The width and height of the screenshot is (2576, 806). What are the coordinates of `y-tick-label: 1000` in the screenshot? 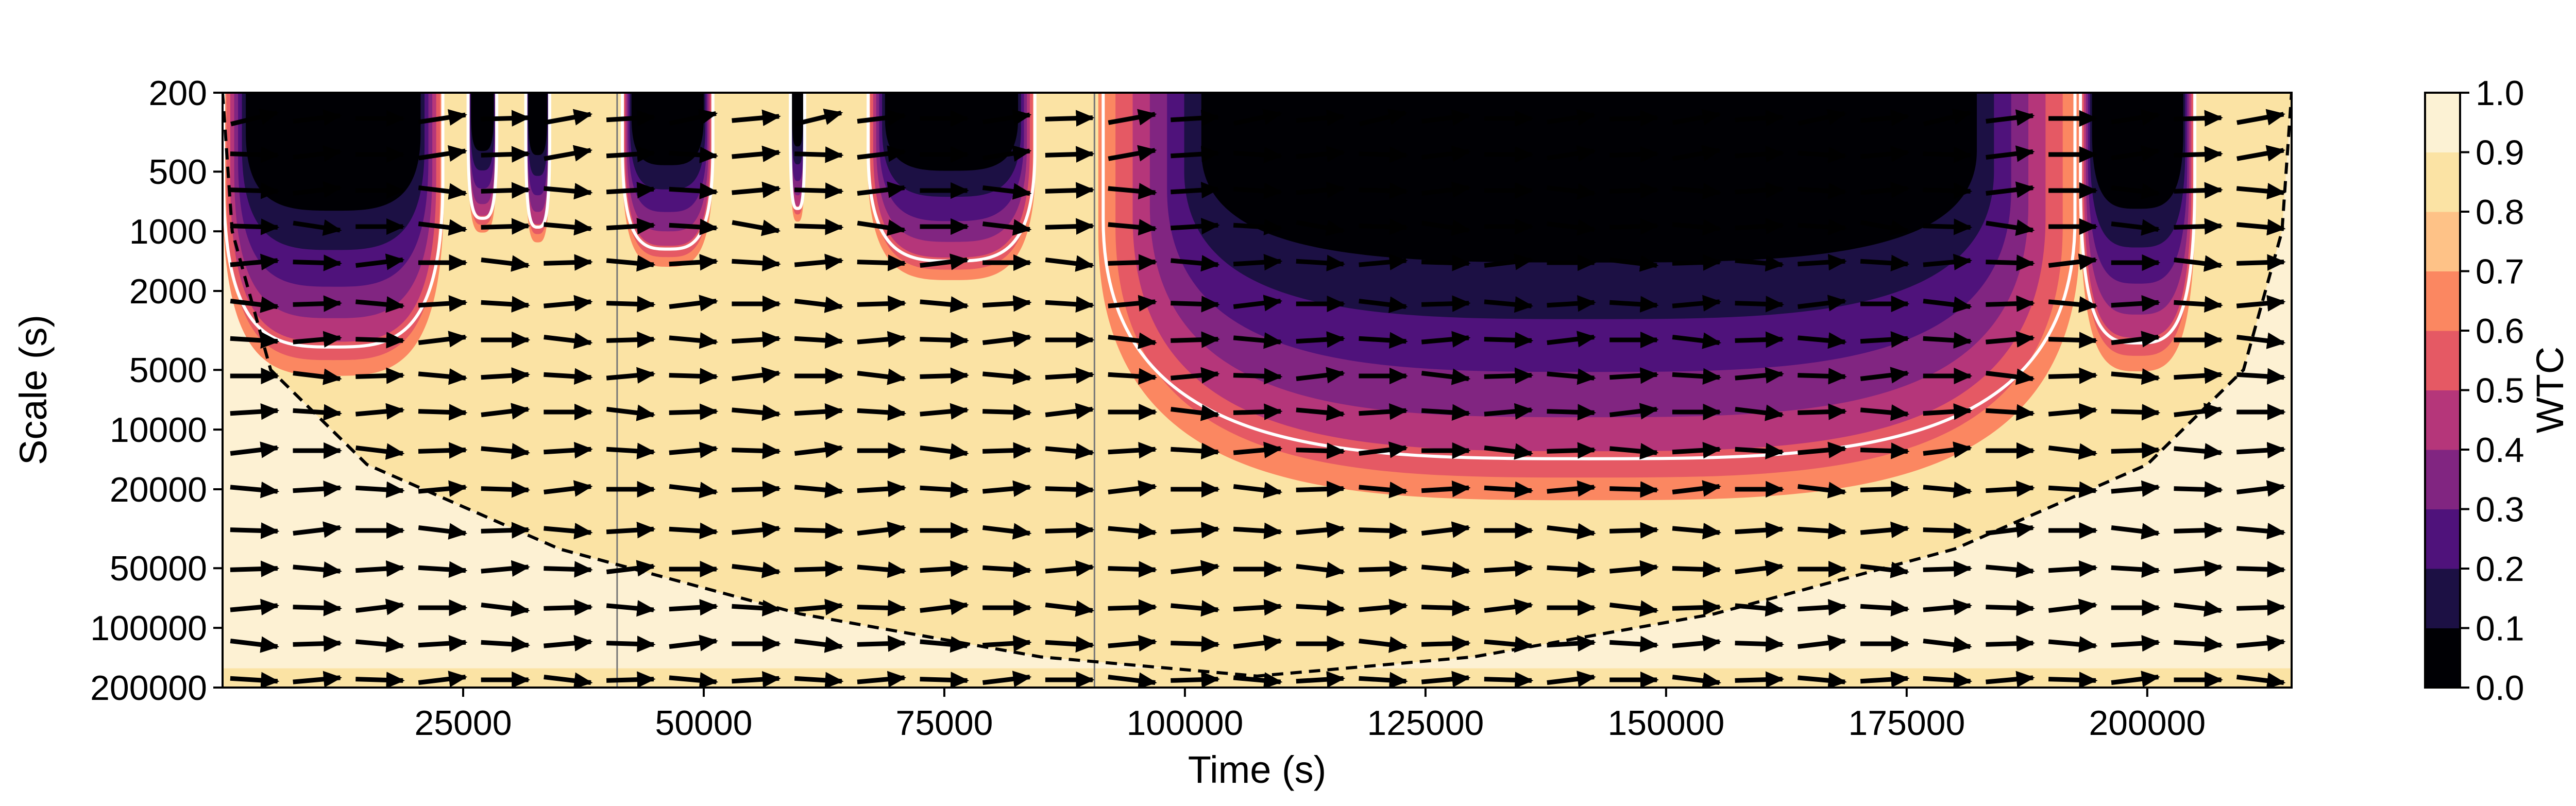 It's located at (168, 231).